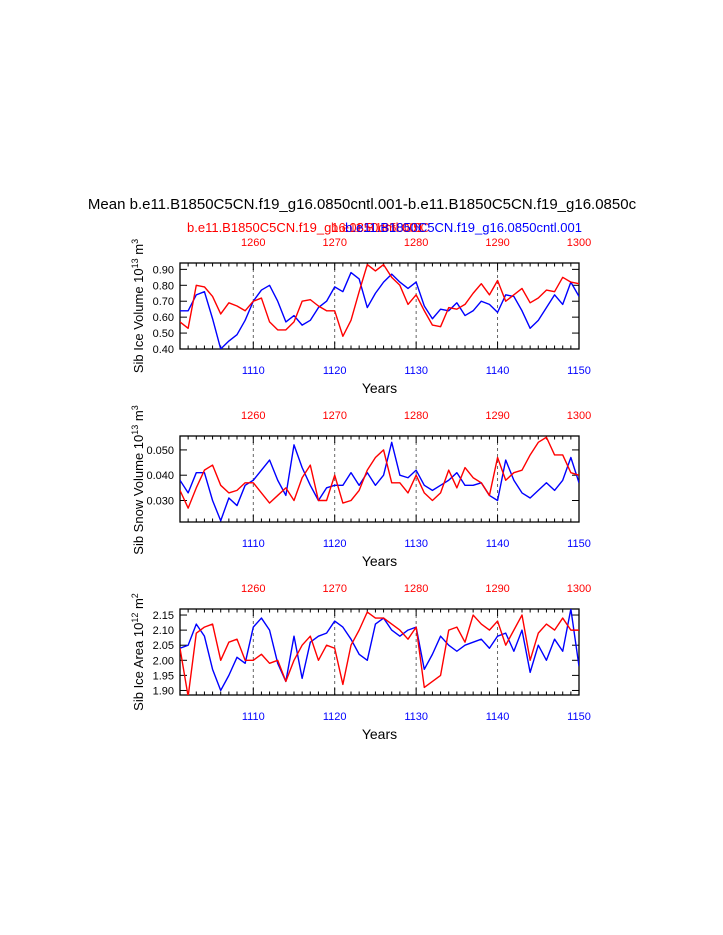  Describe the element at coordinates (135, 595) in the screenshot. I see `y-axis-label-superscript: 2` at that location.